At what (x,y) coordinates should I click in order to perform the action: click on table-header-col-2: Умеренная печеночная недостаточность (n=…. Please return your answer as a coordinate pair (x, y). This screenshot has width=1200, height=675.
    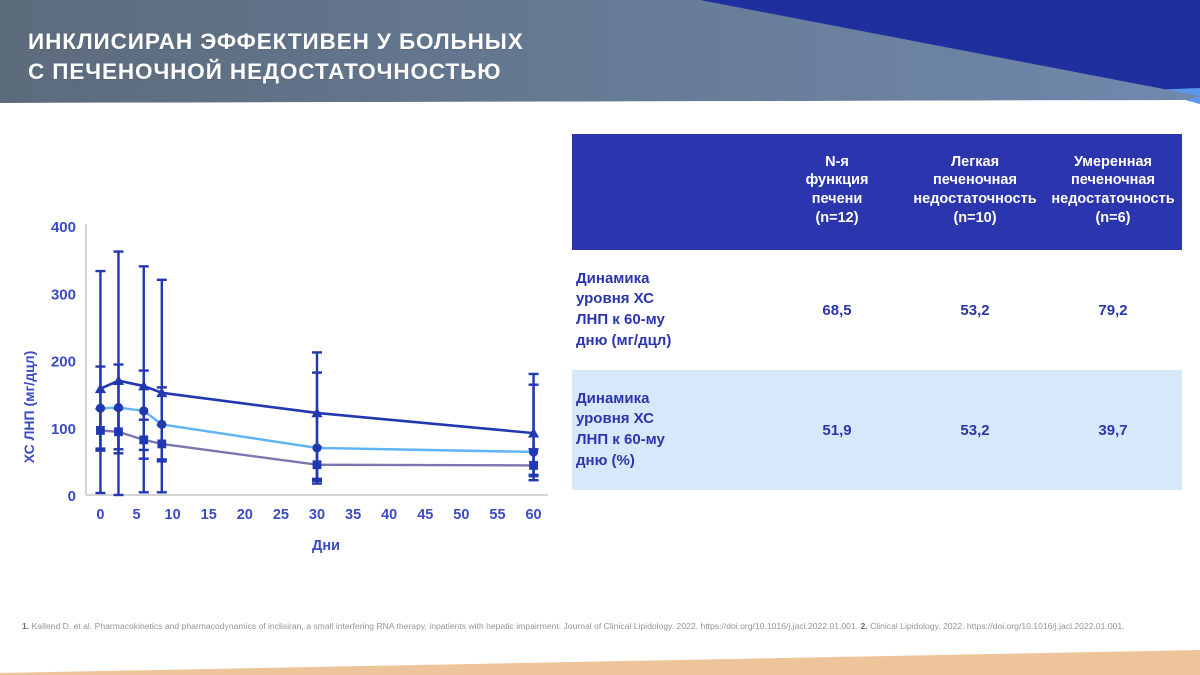
    Looking at the image, I should click on (1113, 192).